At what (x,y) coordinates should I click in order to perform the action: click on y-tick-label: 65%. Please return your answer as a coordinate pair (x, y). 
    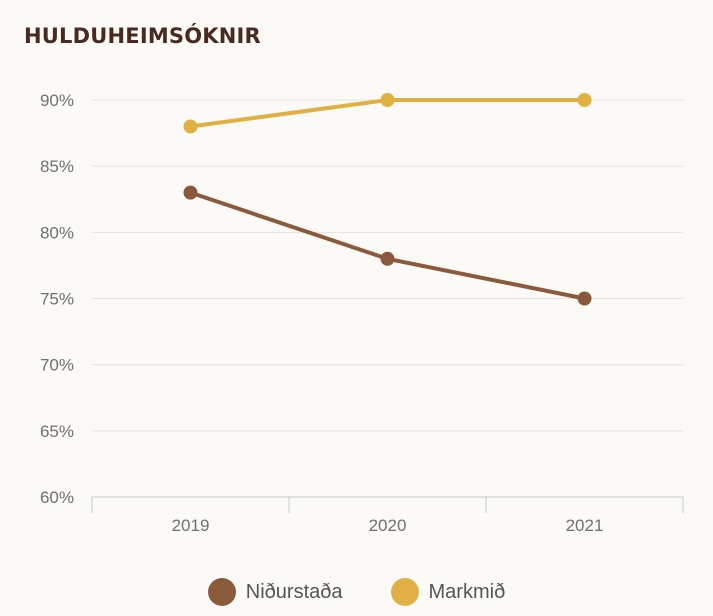
    Looking at the image, I should click on (57, 431).